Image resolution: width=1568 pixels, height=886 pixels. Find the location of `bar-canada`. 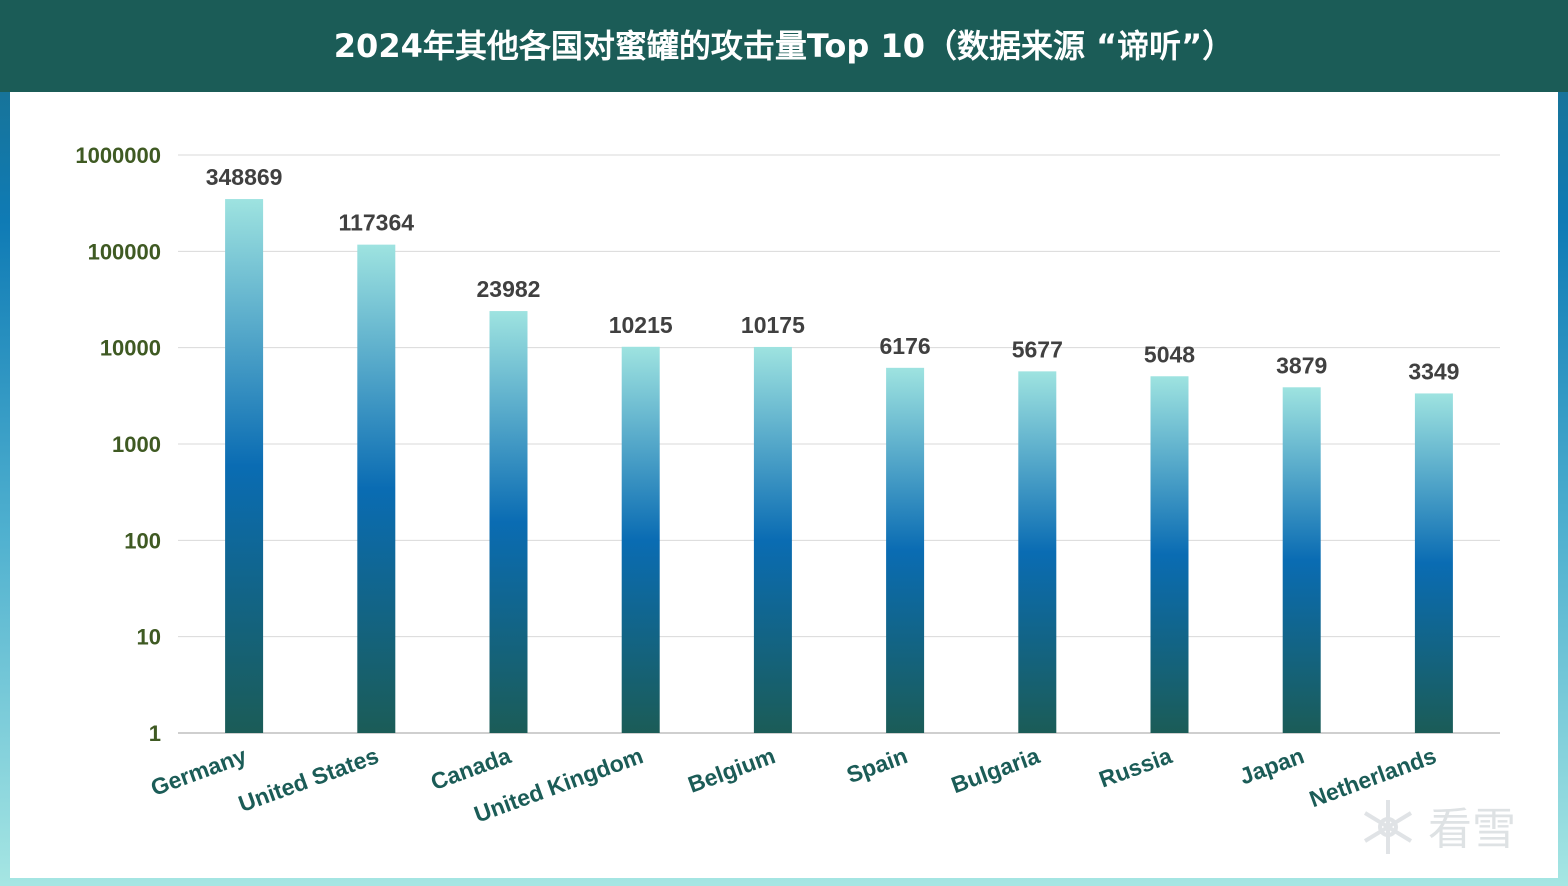

bar-canada is located at coordinates (508, 522).